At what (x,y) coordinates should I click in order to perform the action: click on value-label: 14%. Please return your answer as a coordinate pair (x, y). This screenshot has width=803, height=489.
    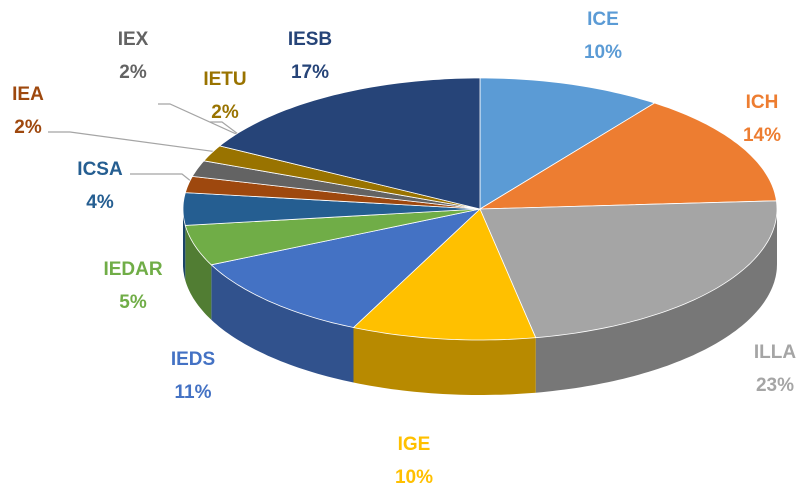
    Looking at the image, I should click on (762, 135).